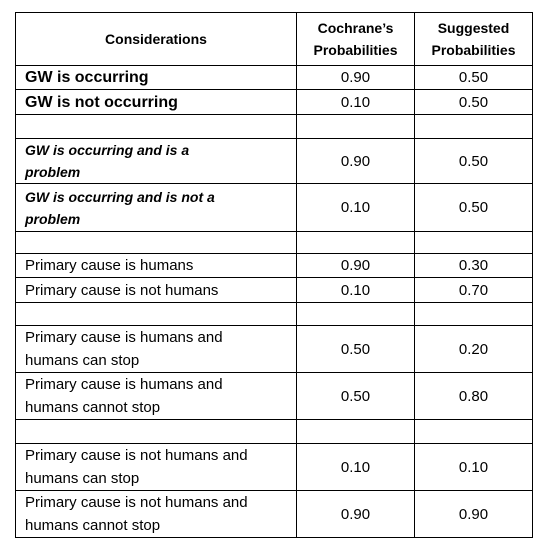 Image resolution: width=552 pixels, height=538 pixels. I want to click on suggested-probability: 0.20, so click(473, 349).